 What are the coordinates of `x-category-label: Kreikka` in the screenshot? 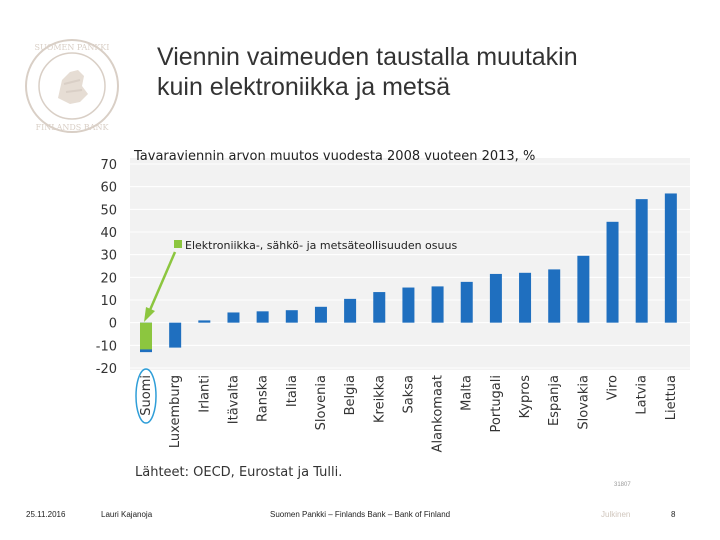 It's located at (379, 399).